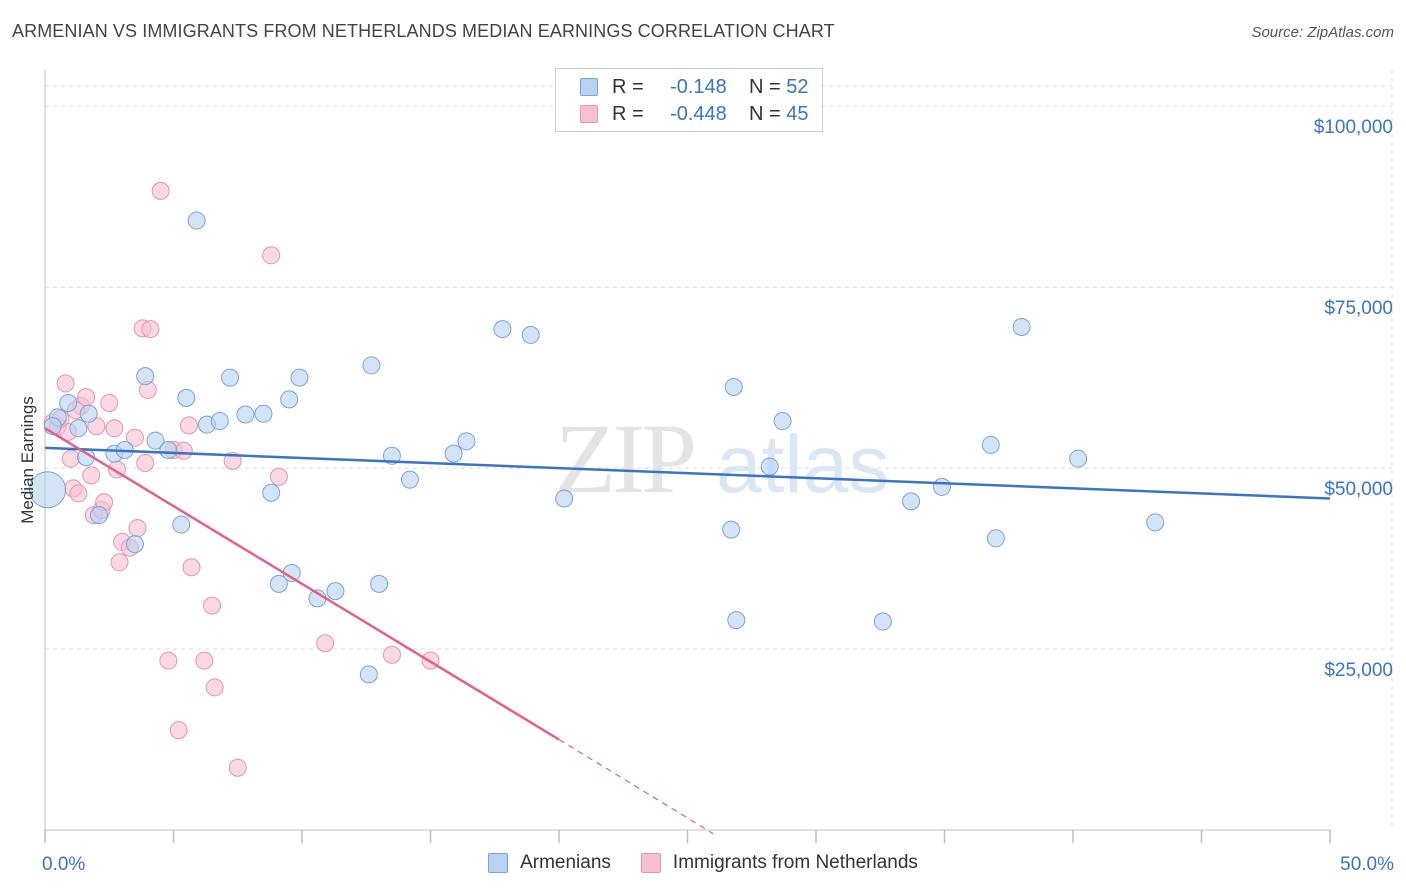  What do you see at coordinates (1322, 32) in the screenshot?
I see `source-label: Source: ZipAtlas.com` at bounding box center [1322, 32].